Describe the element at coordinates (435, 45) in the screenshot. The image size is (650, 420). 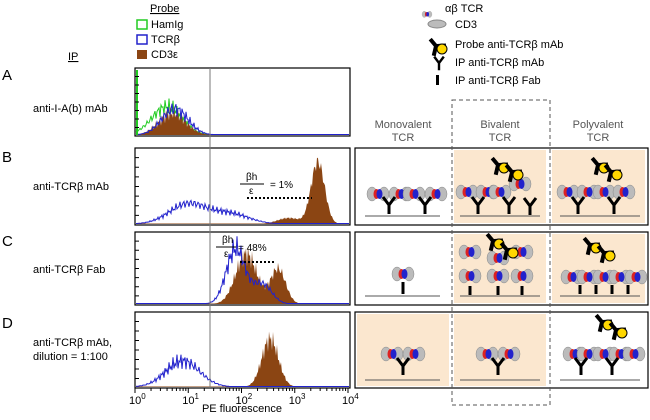
I see `icon-probe` at that location.